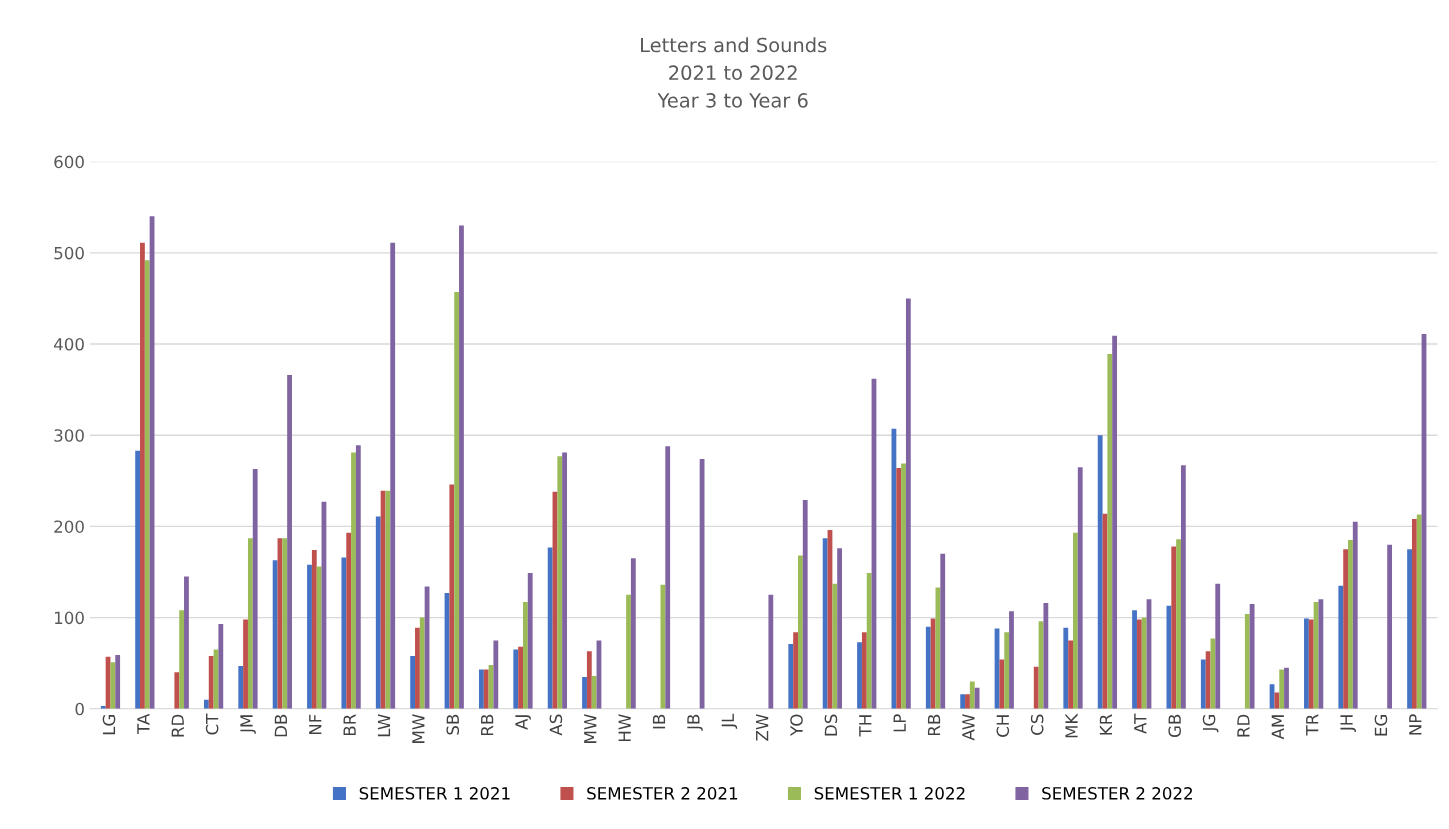 This screenshot has width=1449, height=829. I want to click on legend-label: SEMESTER 2 2021, so click(662, 793).